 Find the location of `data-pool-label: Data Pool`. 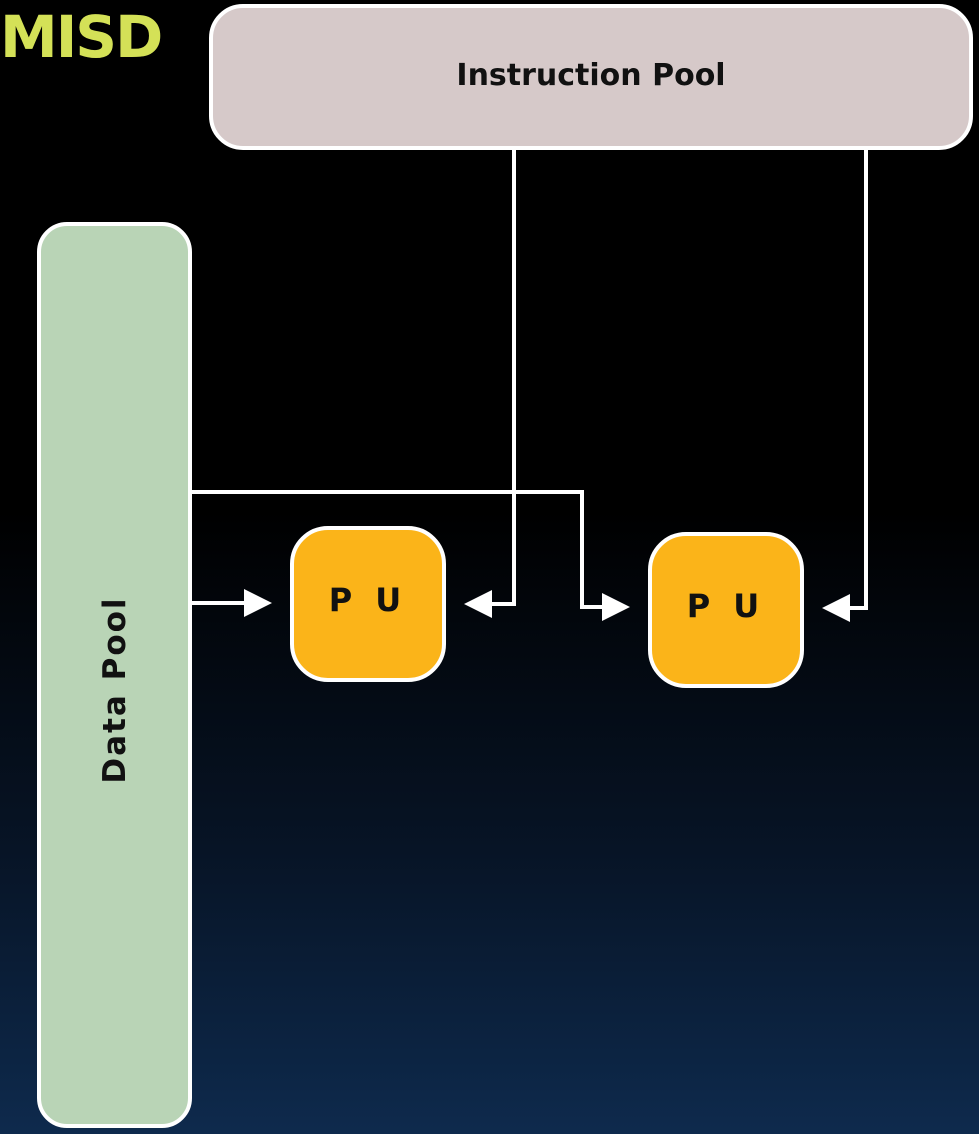

data-pool-label: Data Pool is located at coordinates (114, 690).